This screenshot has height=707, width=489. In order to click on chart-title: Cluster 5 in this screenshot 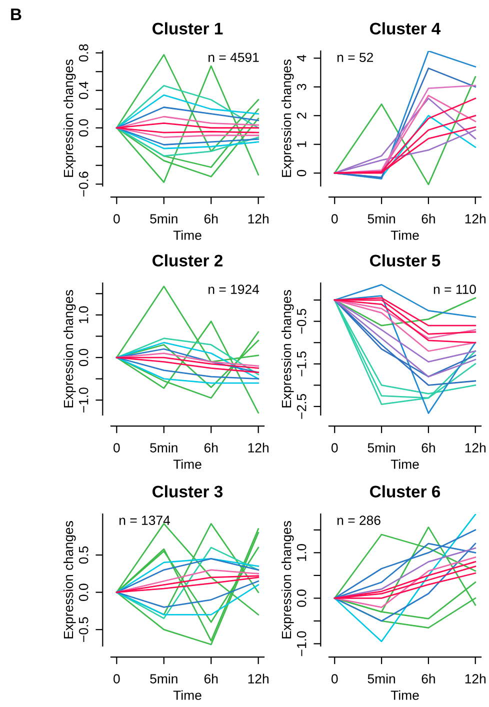, I will do `click(405, 260)`.